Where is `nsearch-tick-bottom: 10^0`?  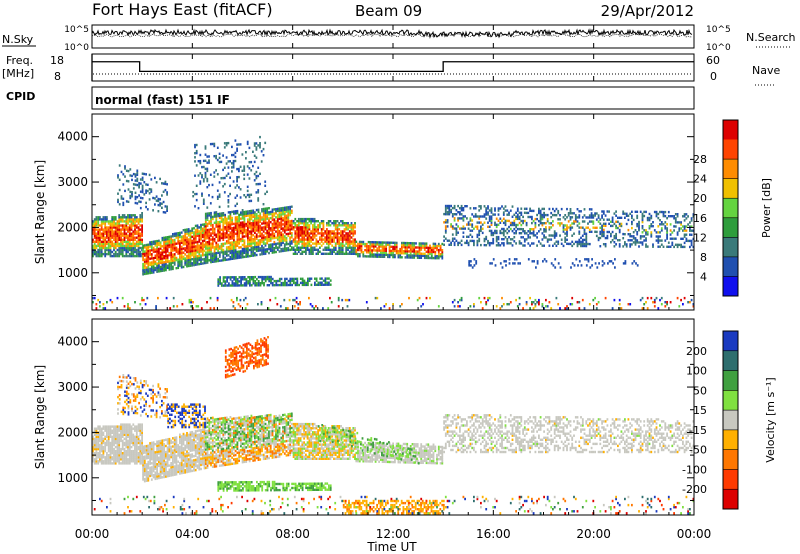
nsearch-tick-bottom: 10^0 is located at coordinates (718, 48).